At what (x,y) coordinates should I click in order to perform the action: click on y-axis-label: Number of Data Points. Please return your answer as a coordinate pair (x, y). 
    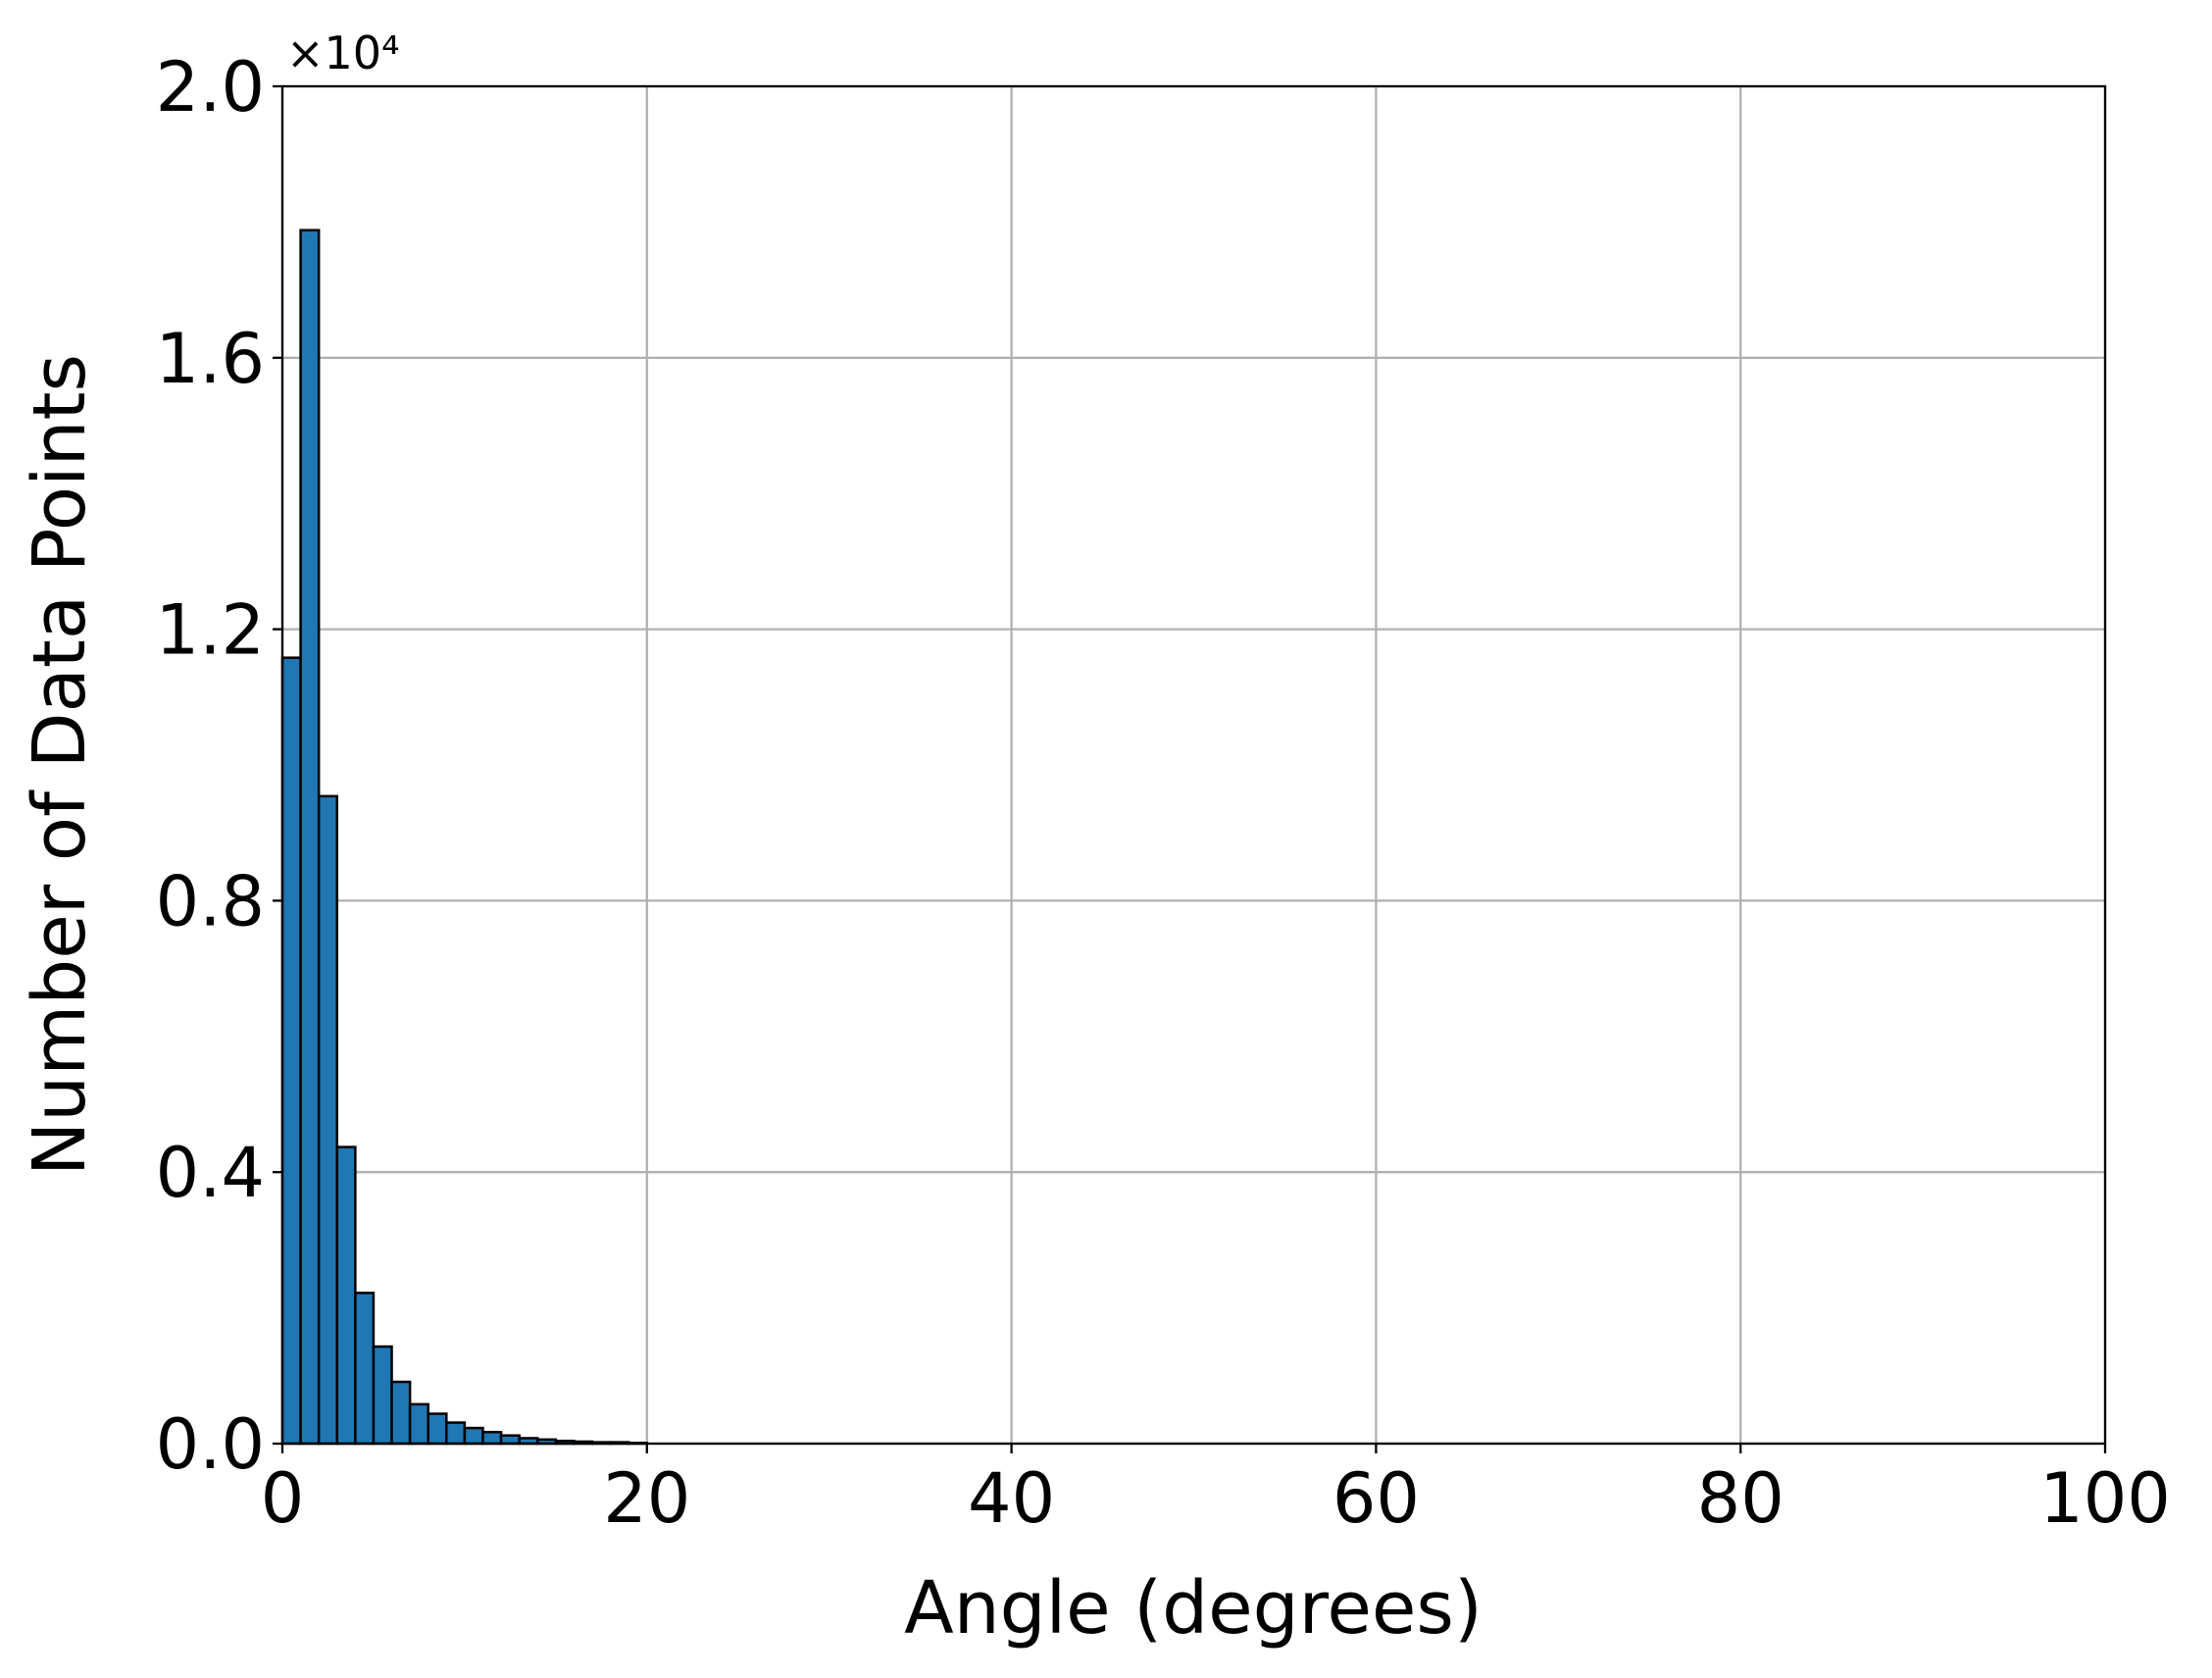
    Looking at the image, I should click on (60, 765).